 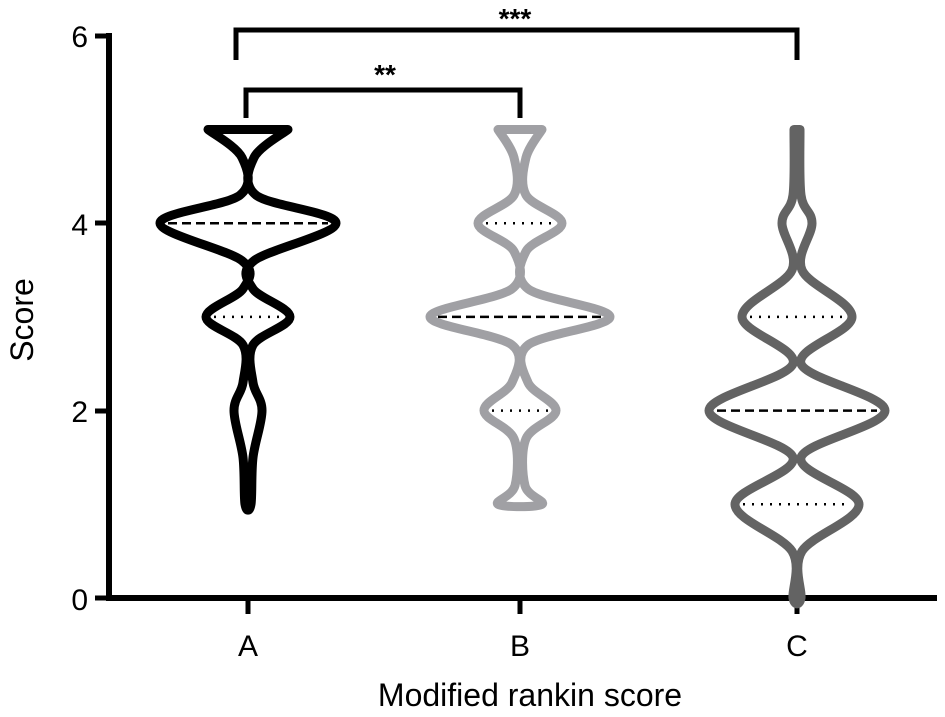 What do you see at coordinates (248, 320) in the screenshot?
I see `violin-a` at bounding box center [248, 320].